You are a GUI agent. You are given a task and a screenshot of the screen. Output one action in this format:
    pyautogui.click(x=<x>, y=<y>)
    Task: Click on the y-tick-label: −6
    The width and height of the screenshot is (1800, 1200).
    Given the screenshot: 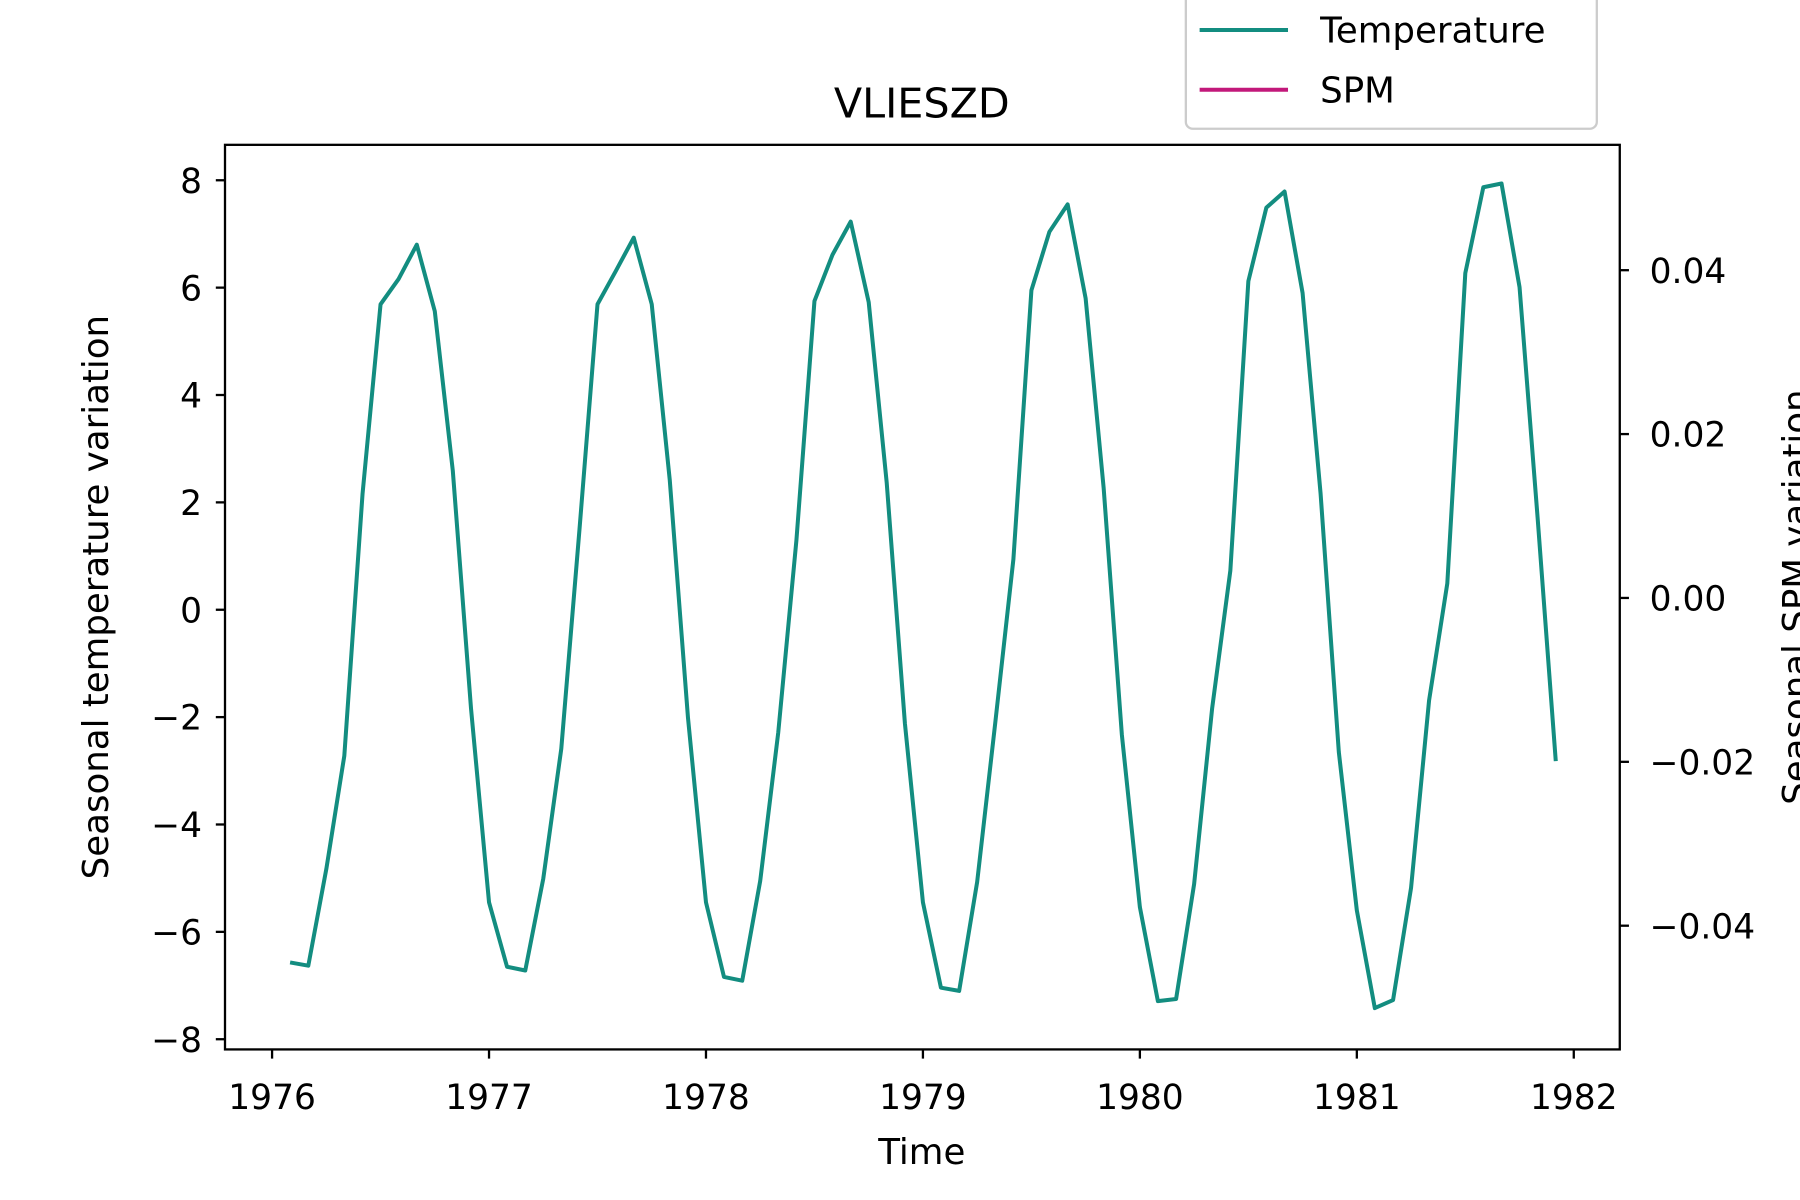 What is the action you would take?
    pyautogui.click(x=176, y=933)
    